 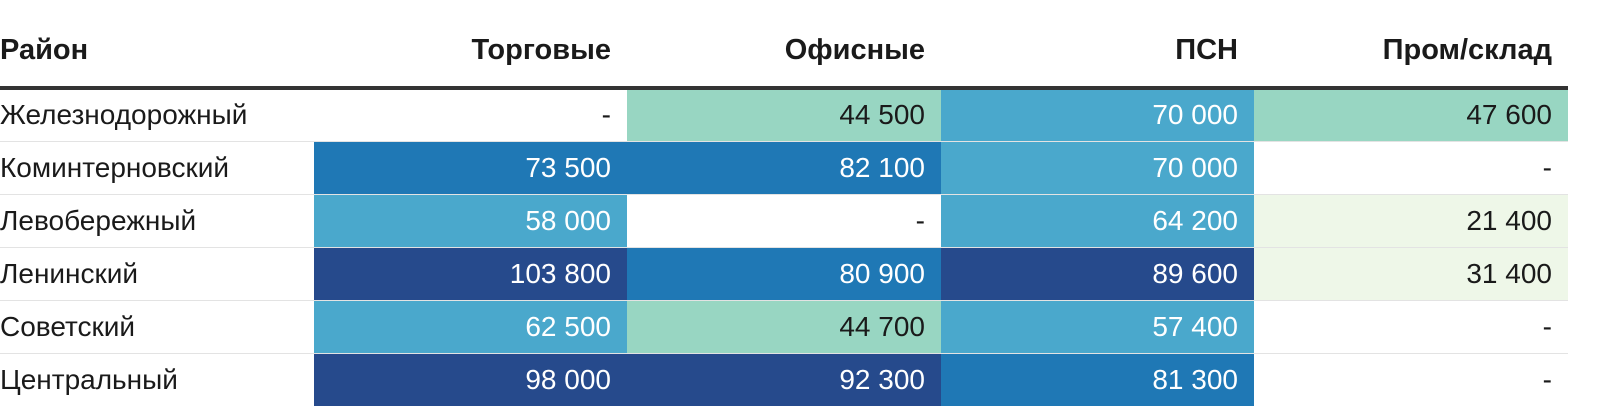 I want to click on heatmap-cell-office: 44 500, so click(x=784, y=115).